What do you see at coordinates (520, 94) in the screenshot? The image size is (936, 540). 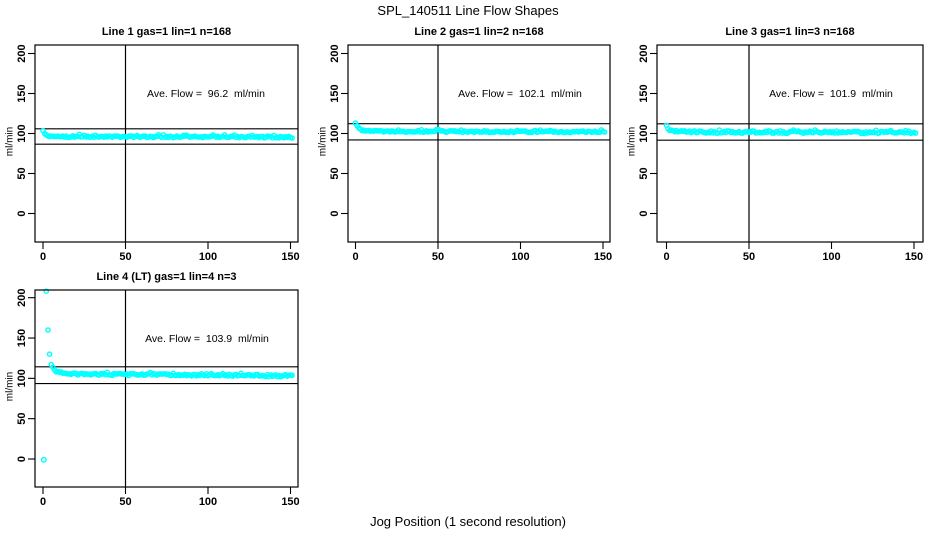 I see `panel-2-ave-flow-label: Ave. Flow = 102.1 ml/min` at bounding box center [520, 94].